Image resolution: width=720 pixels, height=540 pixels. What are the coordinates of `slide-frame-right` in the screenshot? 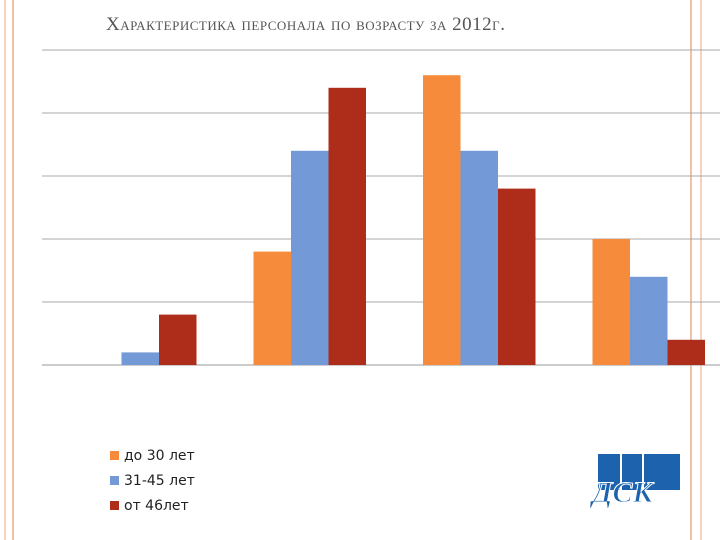 It's located at (705, 270).